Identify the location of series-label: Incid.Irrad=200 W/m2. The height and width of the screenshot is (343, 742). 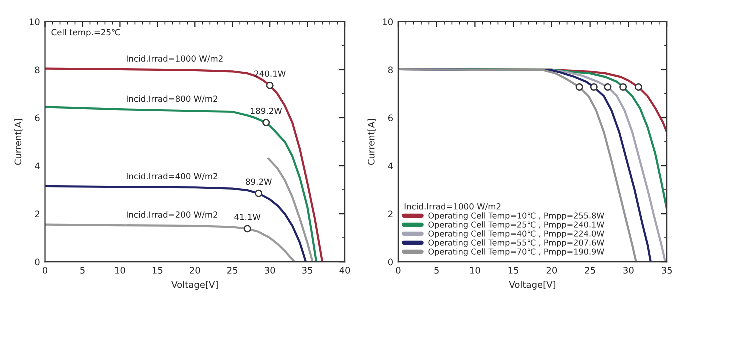
(172, 215).